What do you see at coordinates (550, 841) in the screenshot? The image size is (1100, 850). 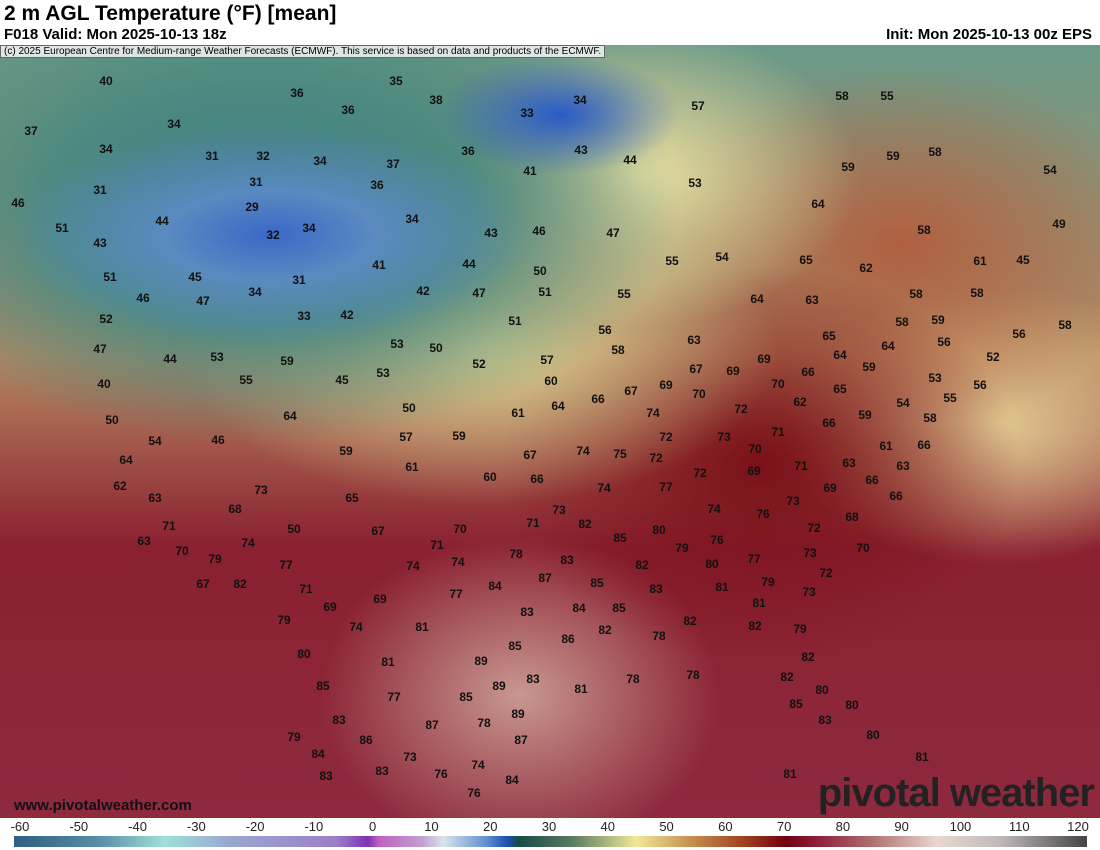 I see `colorbar` at bounding box center [550, 841].